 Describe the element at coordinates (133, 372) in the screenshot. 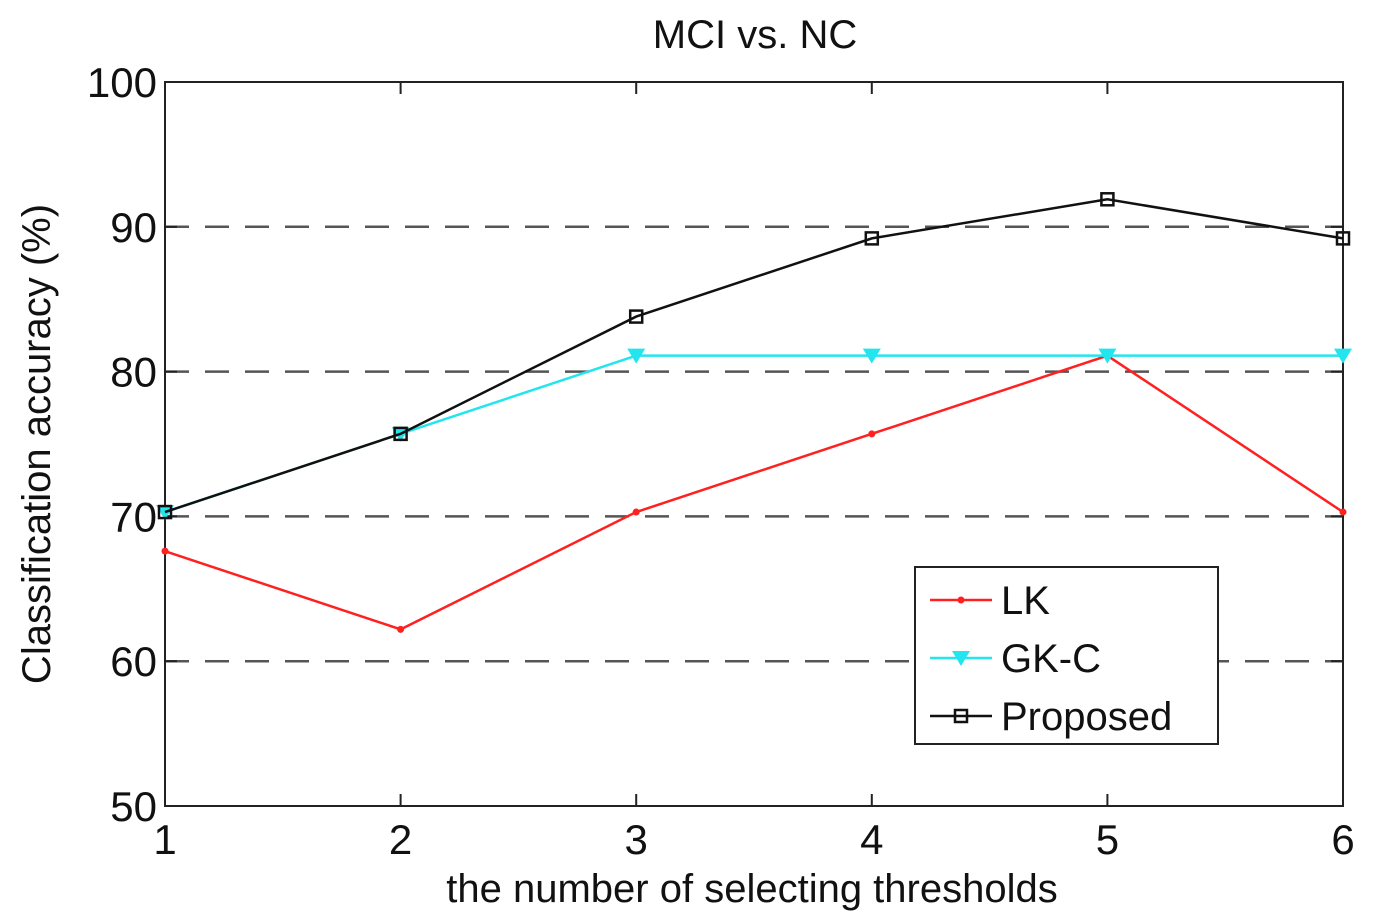

I see `y-tick-label: 80` at that location.